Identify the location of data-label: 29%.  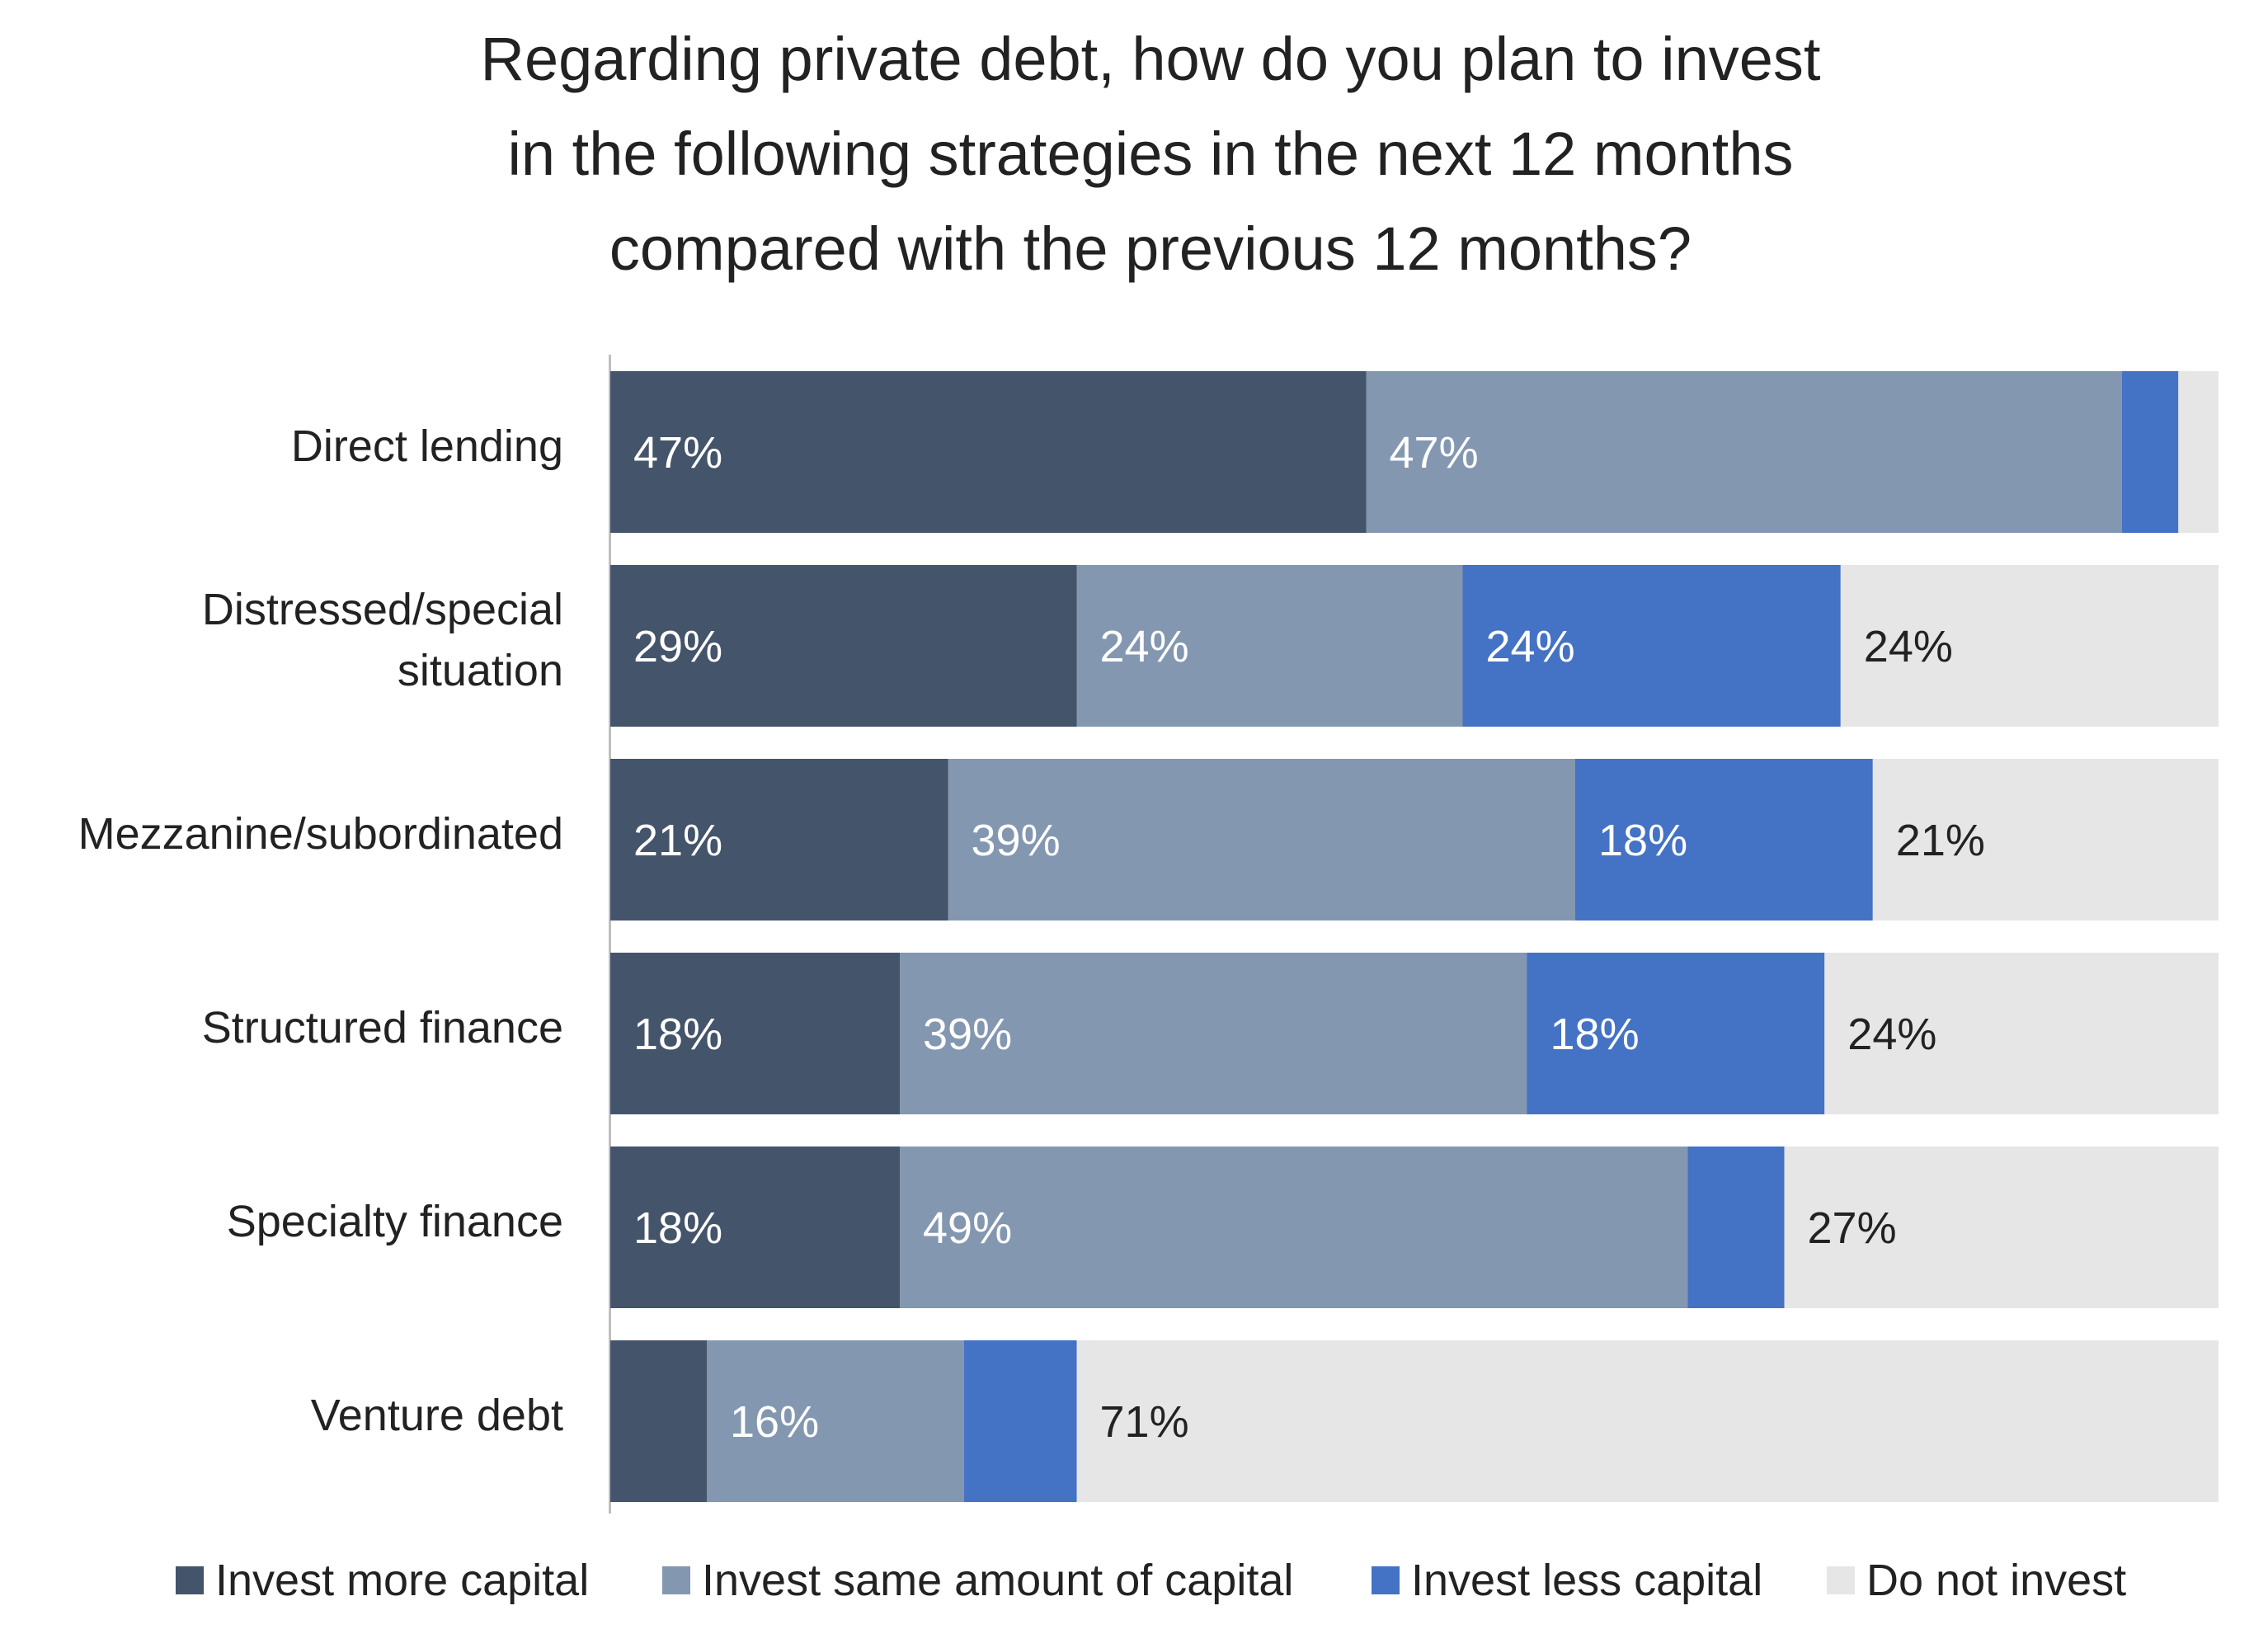
(677, 646).